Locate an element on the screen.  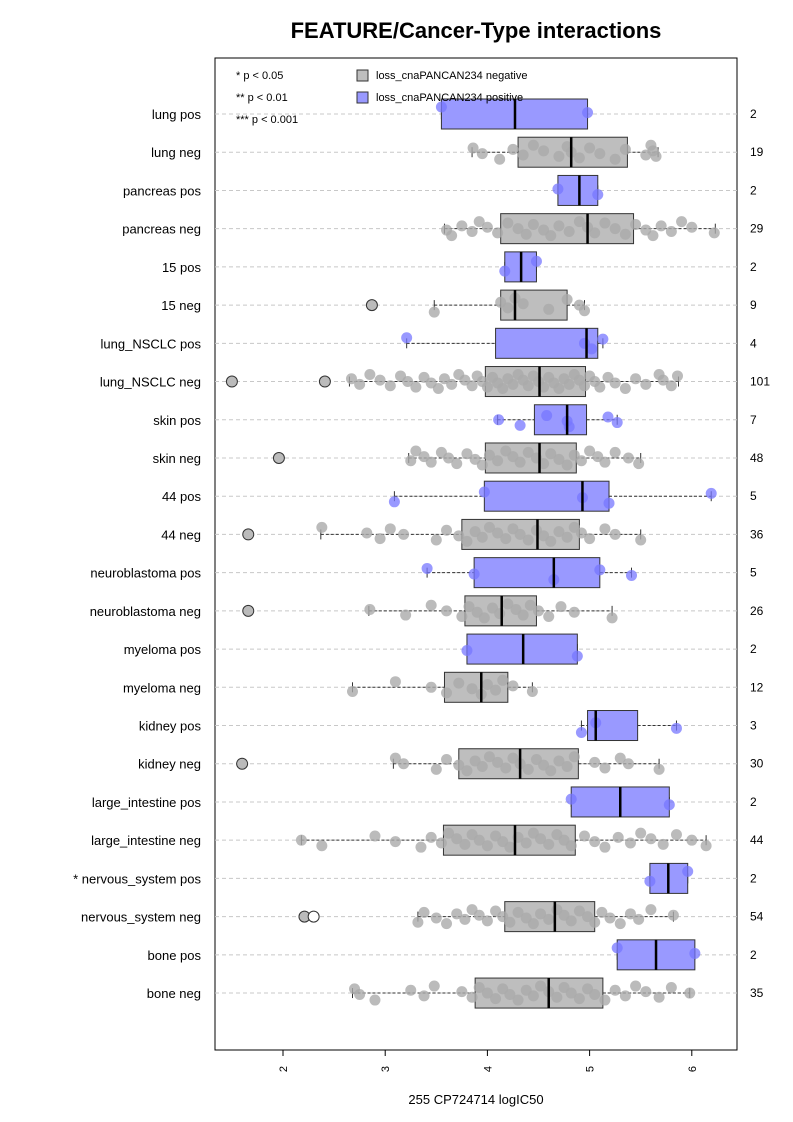
x-tick-label: 5 is located at coordinates (591, 1069).